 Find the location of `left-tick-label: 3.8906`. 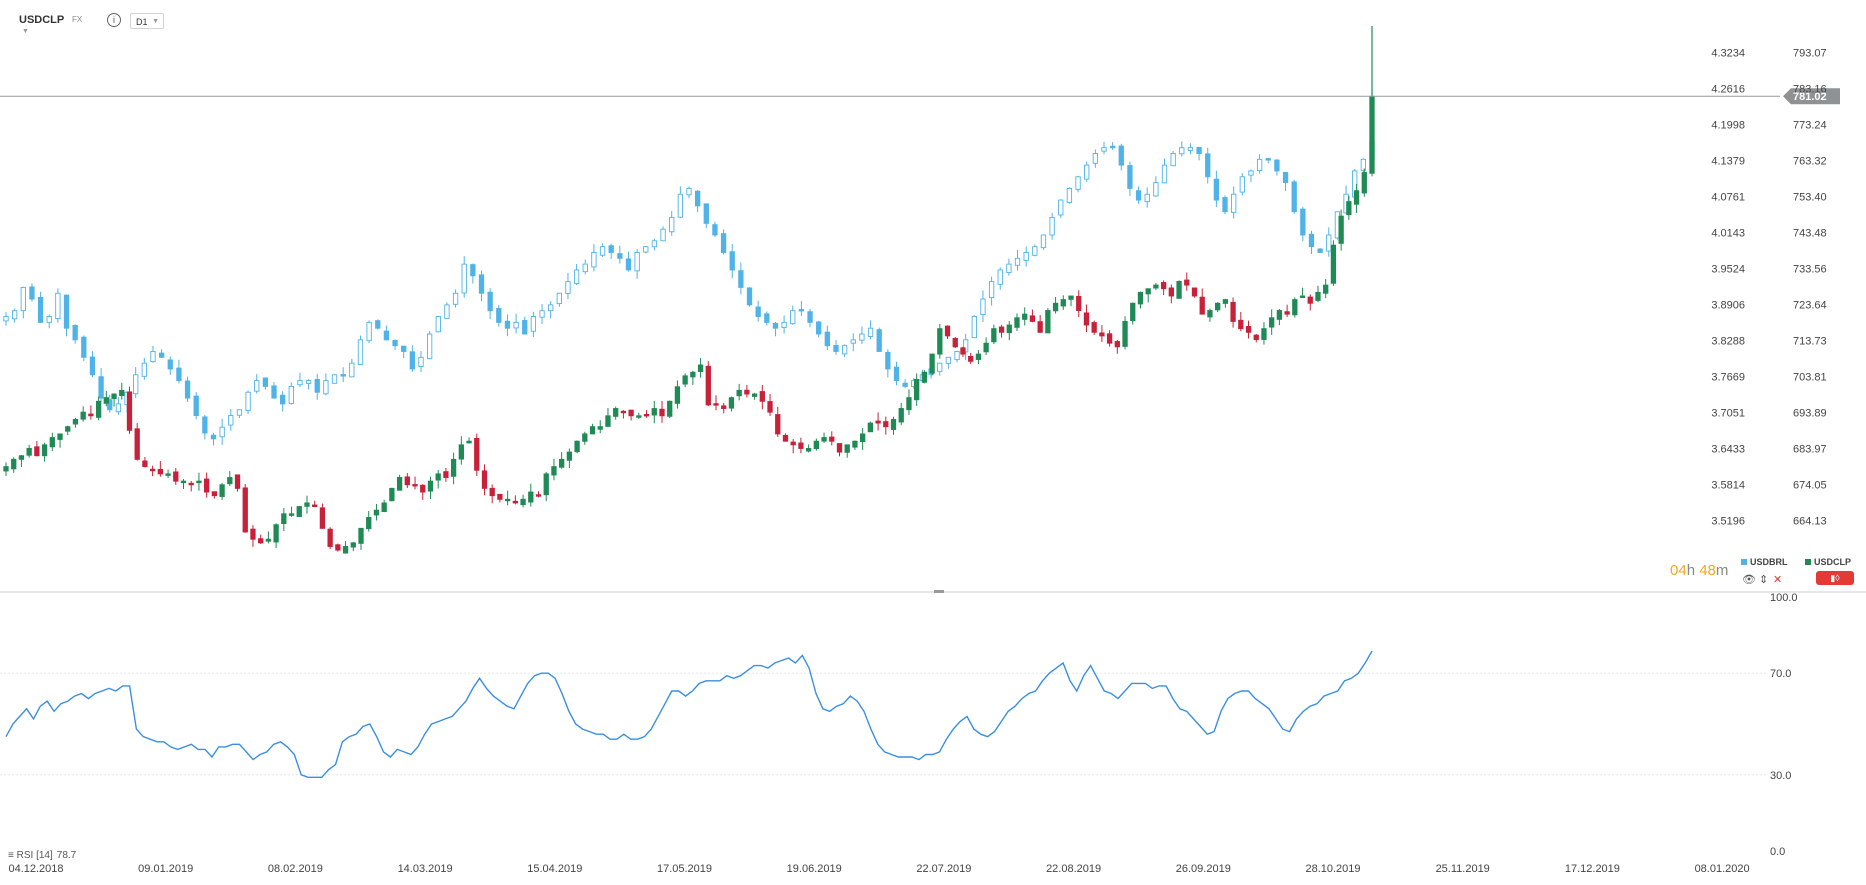

left-tick-label: 3.8906 is located at coordinates (1728, 306).